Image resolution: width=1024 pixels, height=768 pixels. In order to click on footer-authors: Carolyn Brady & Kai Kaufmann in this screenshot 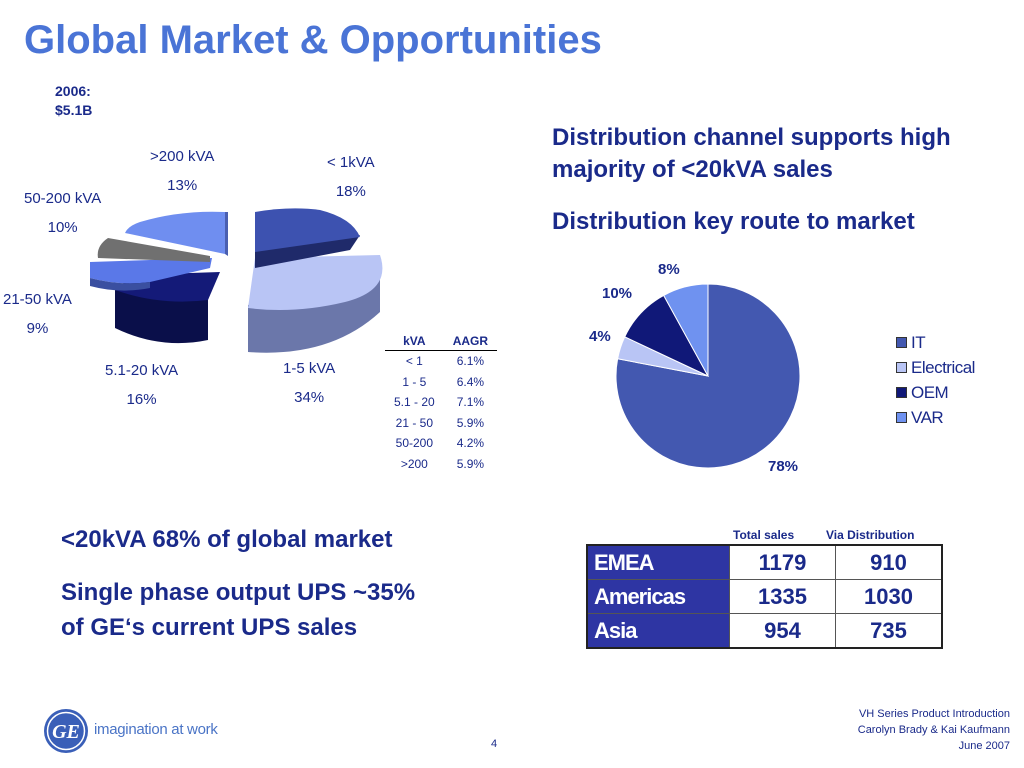, I will do `click(933, 730)`.